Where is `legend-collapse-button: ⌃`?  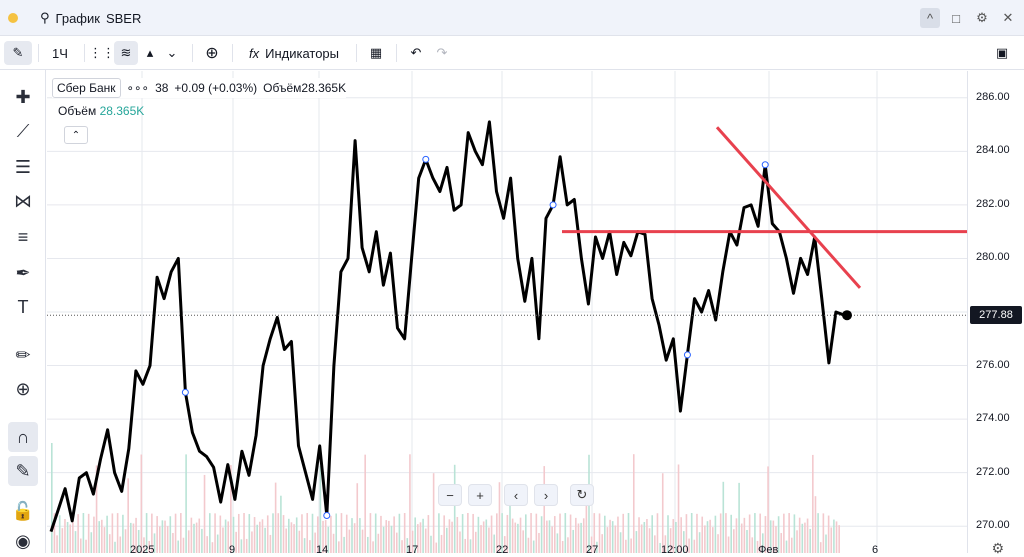 legend-collapse-button: ⌃ is located at coordinates (76, 135).